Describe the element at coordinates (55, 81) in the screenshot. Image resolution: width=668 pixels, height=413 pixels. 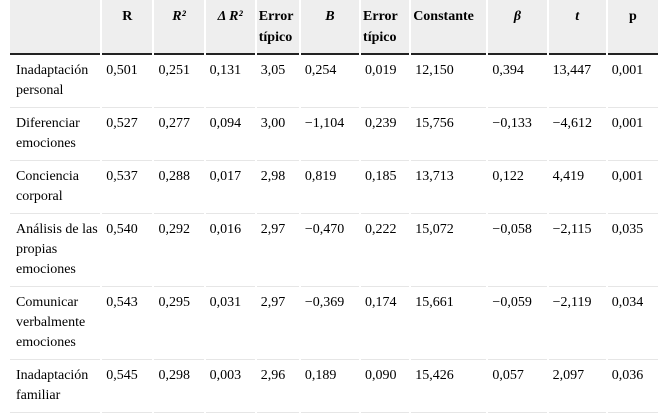
I see `row-label: Inadaptación personal` at that location.